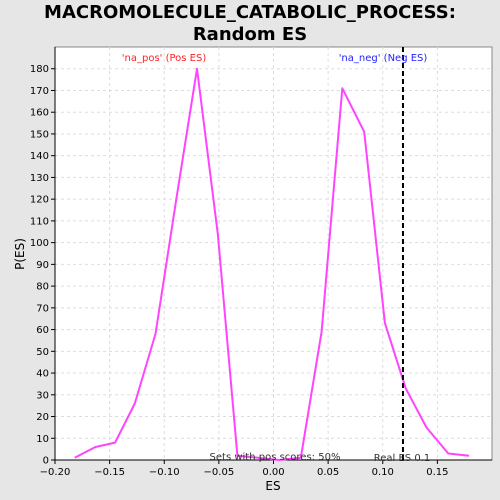 This screenshot has width=500, height=500. Describe the element at coordinates (219, 472) in the screenshot. I see `x-tick-label: −0.05` at that location.